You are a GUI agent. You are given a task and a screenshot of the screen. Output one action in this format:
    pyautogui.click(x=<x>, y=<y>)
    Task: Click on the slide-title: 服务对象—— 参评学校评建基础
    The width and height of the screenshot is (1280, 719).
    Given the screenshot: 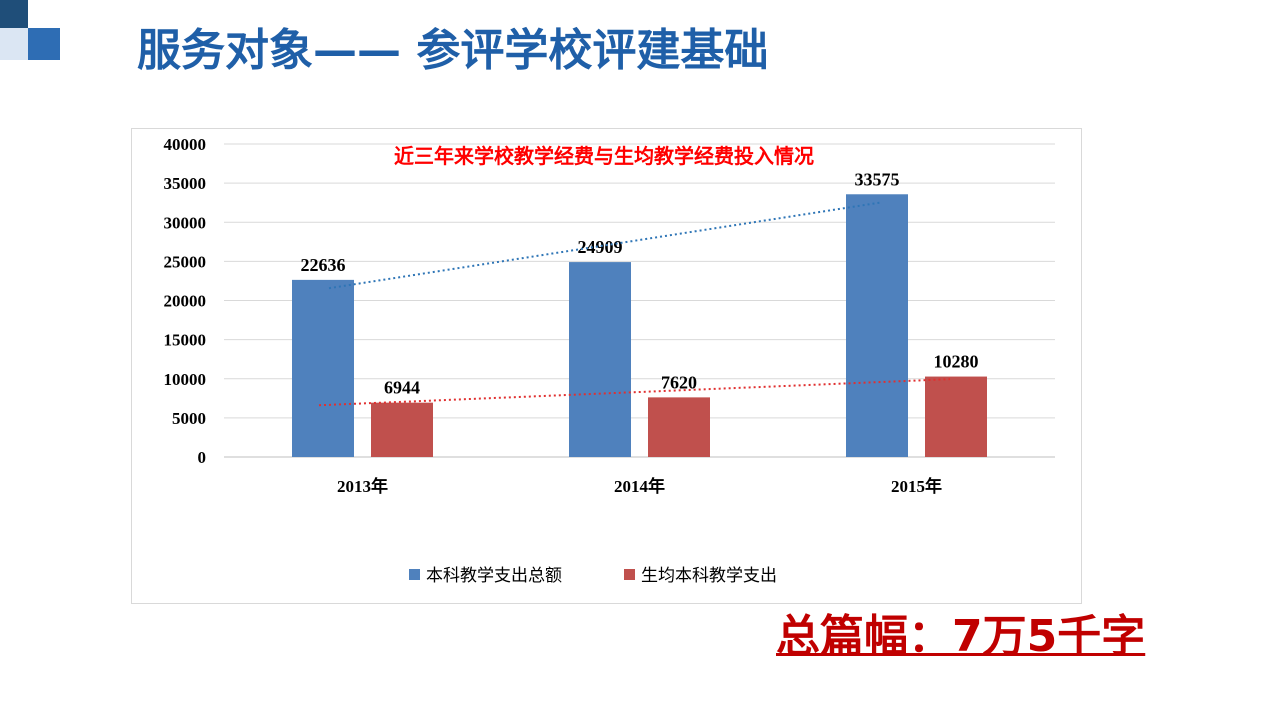 What is the action you would take?
    pyautogui.click(x=453, y=50)
    